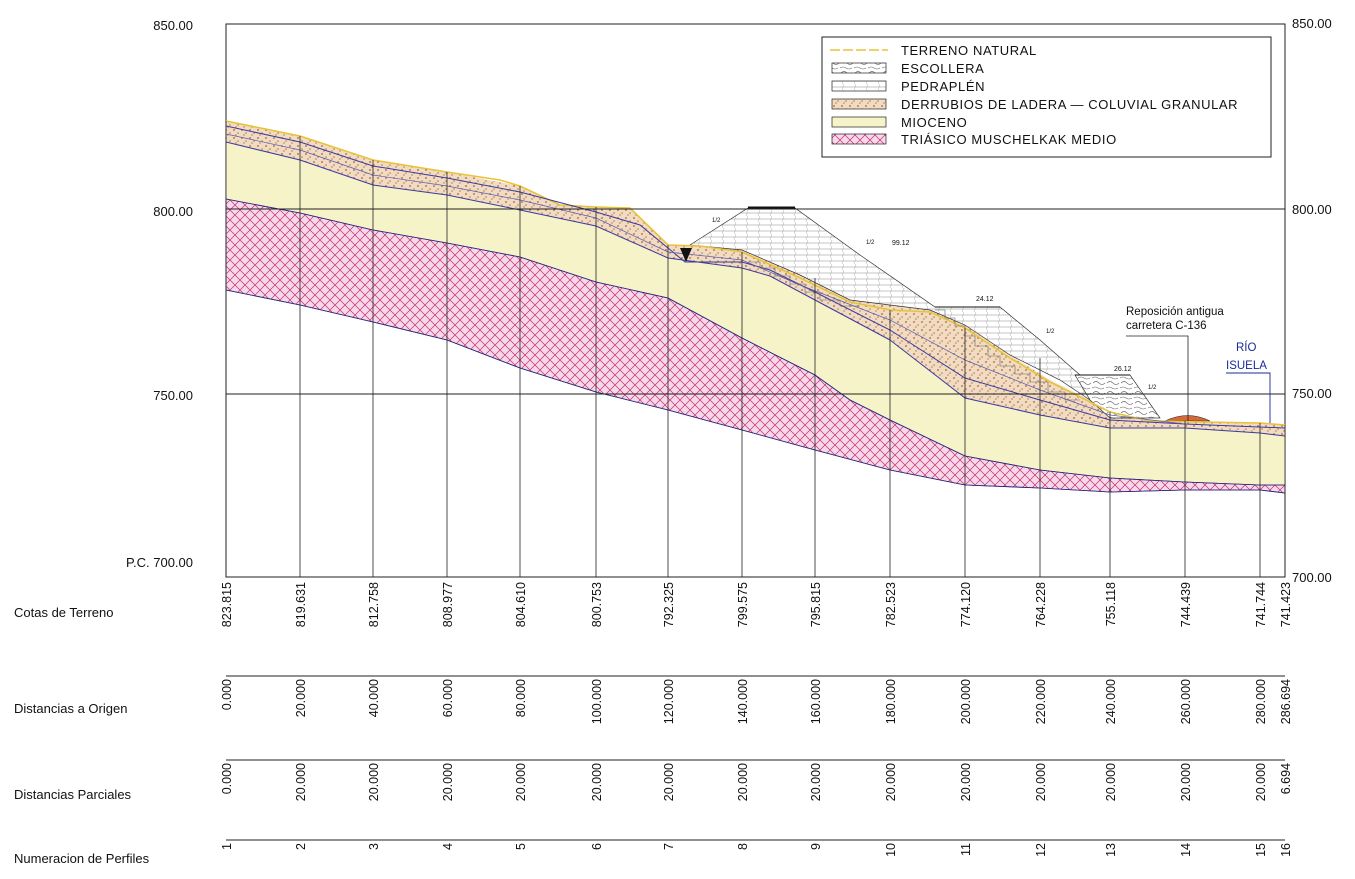 The width and height of the screenshot is (1355, 879). What do you see at coordinates (943, 86) in the screenshot?
I see `legend-label-pedraplen: PEDRAPLÉN` at bounding box center [943, 86].